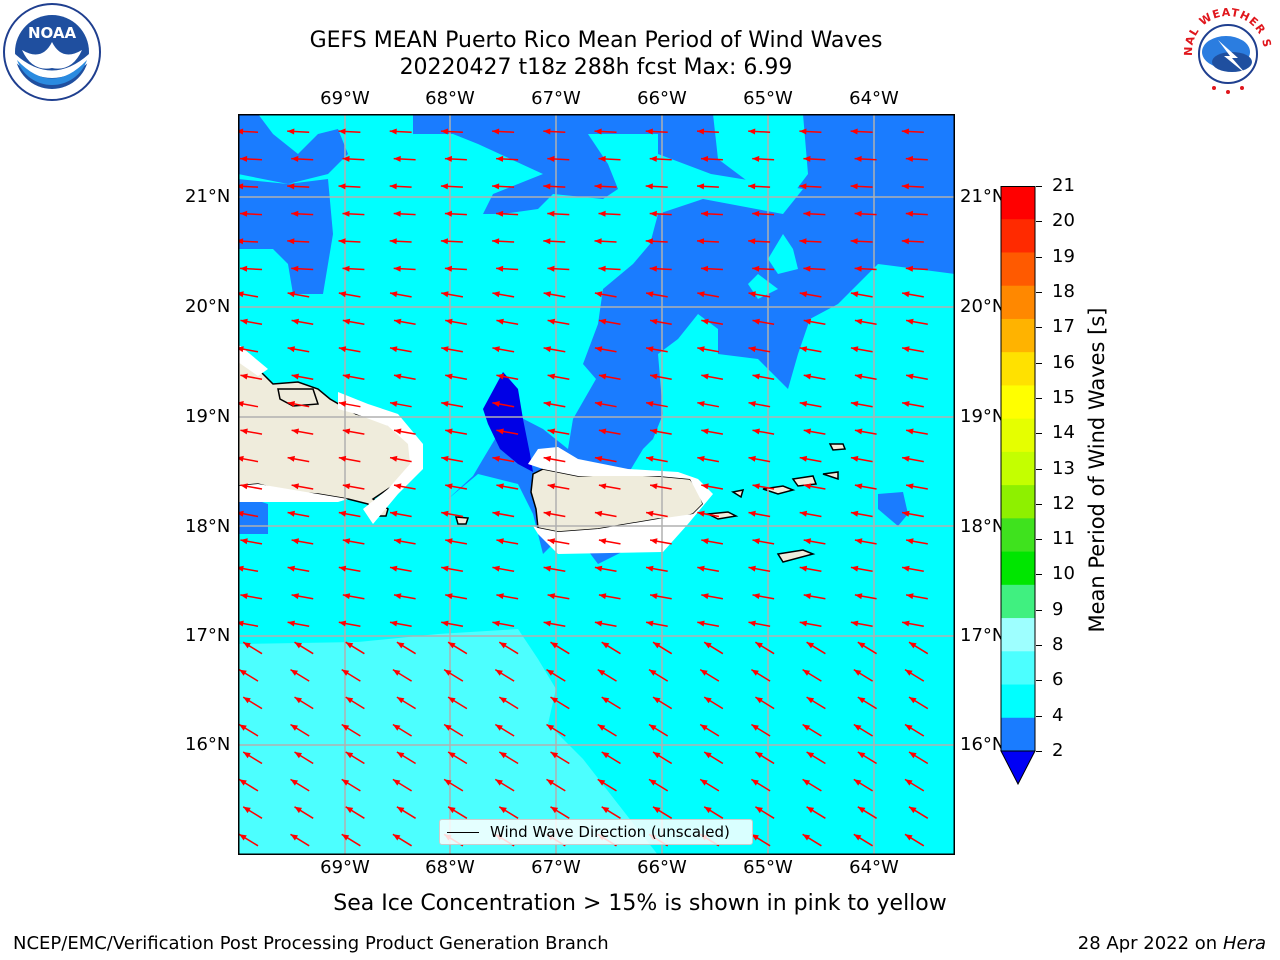  What do you see at coordinates (1063, 221) in the screenshot?
I see `colorbar-tick-label: 20` at bounding box center [1063, 221].